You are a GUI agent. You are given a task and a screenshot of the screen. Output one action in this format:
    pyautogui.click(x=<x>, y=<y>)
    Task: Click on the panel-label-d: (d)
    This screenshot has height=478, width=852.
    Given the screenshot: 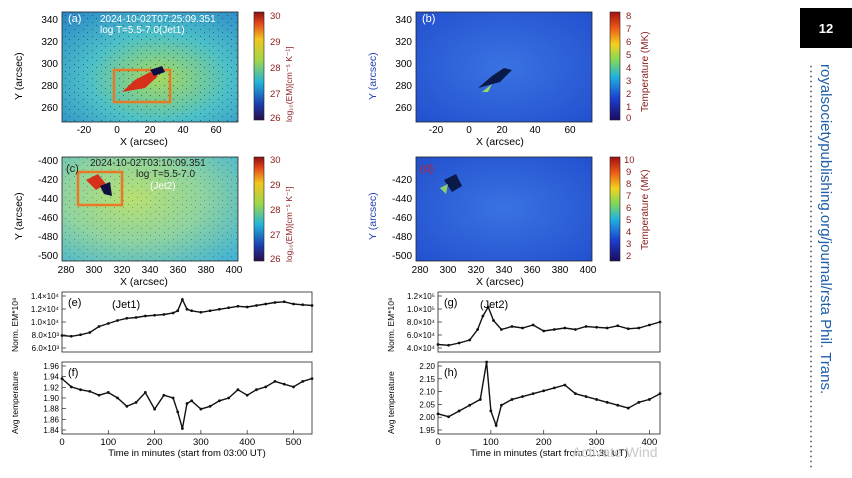 What is the action you would take?
    pyautogui.click(x=426, y=169)
    